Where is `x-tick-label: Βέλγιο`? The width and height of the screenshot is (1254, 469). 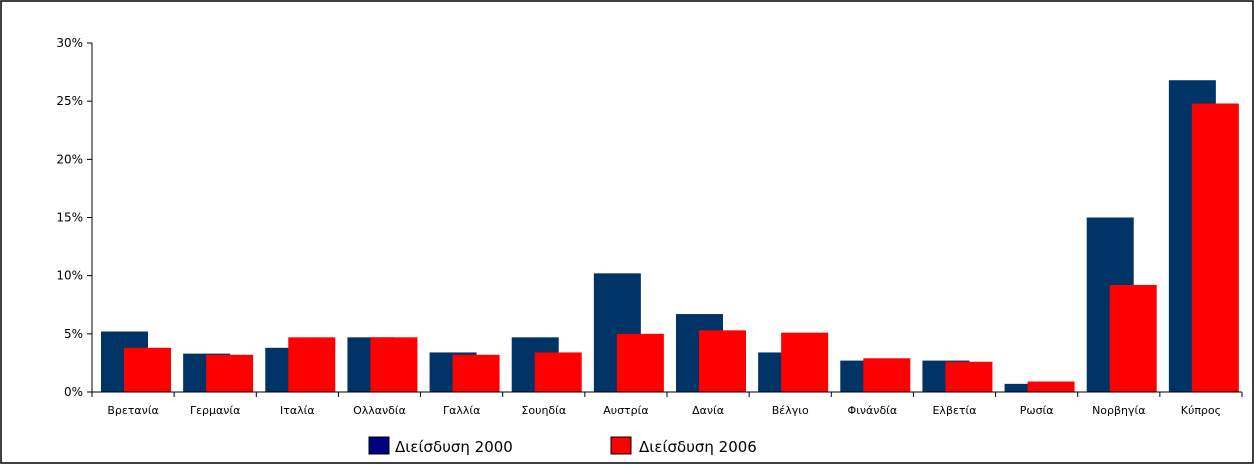 x-tick-label: Βέλγιο is located at coordinates (790, 410).